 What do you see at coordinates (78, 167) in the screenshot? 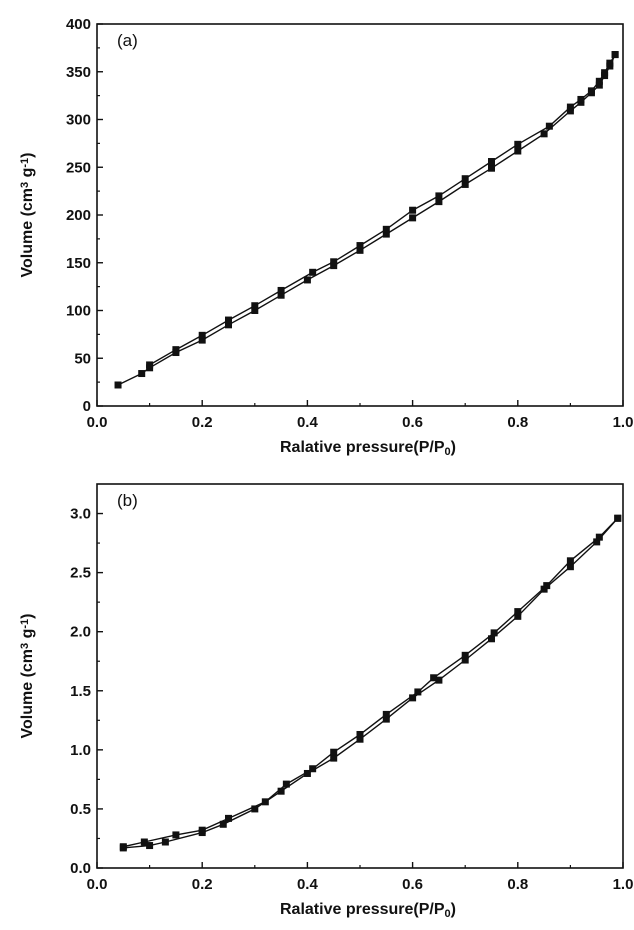
I see `y-tick-label: 250` at bounding box center [78, 167].